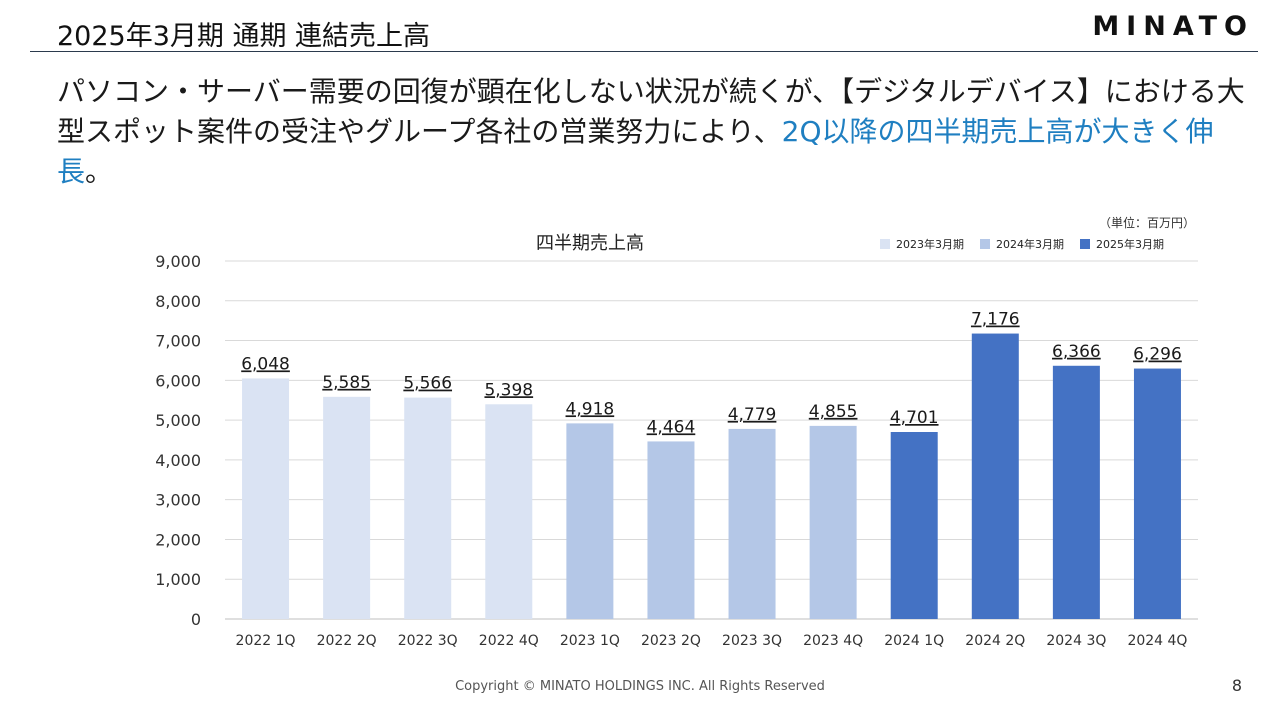  What do you see at coordinates (178, 420) in the screenshot?
I see `y-tick-label: 5,000` at bounding box center [178, 420].